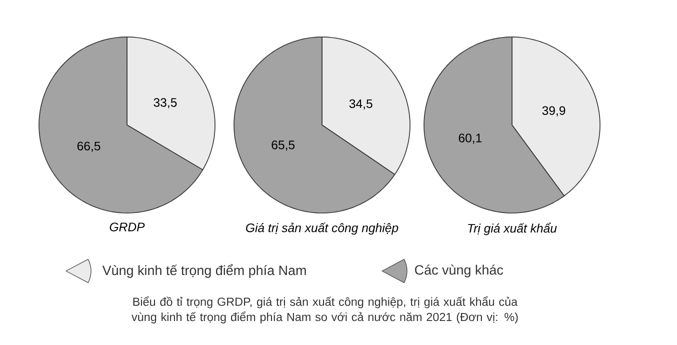  Describe the element at coordinates (470, 139) in the screenshot. I see `data-label: 60,1` at that location.